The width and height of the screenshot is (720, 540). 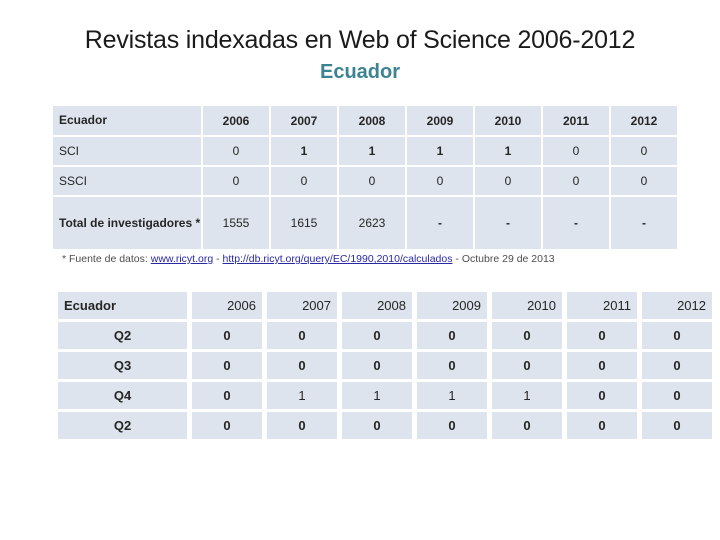 What do you see at coordinates (182, 259) in the screenshot?
I see `ricyt-link: www.ricyt.org` at bounding box center [182, 259].